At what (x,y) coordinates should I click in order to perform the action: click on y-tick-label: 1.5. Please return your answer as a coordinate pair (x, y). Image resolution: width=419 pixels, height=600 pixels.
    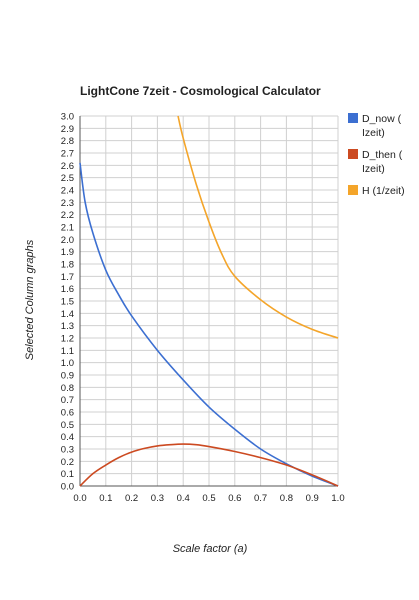
    Looking at the image, I should click on (67, 302).